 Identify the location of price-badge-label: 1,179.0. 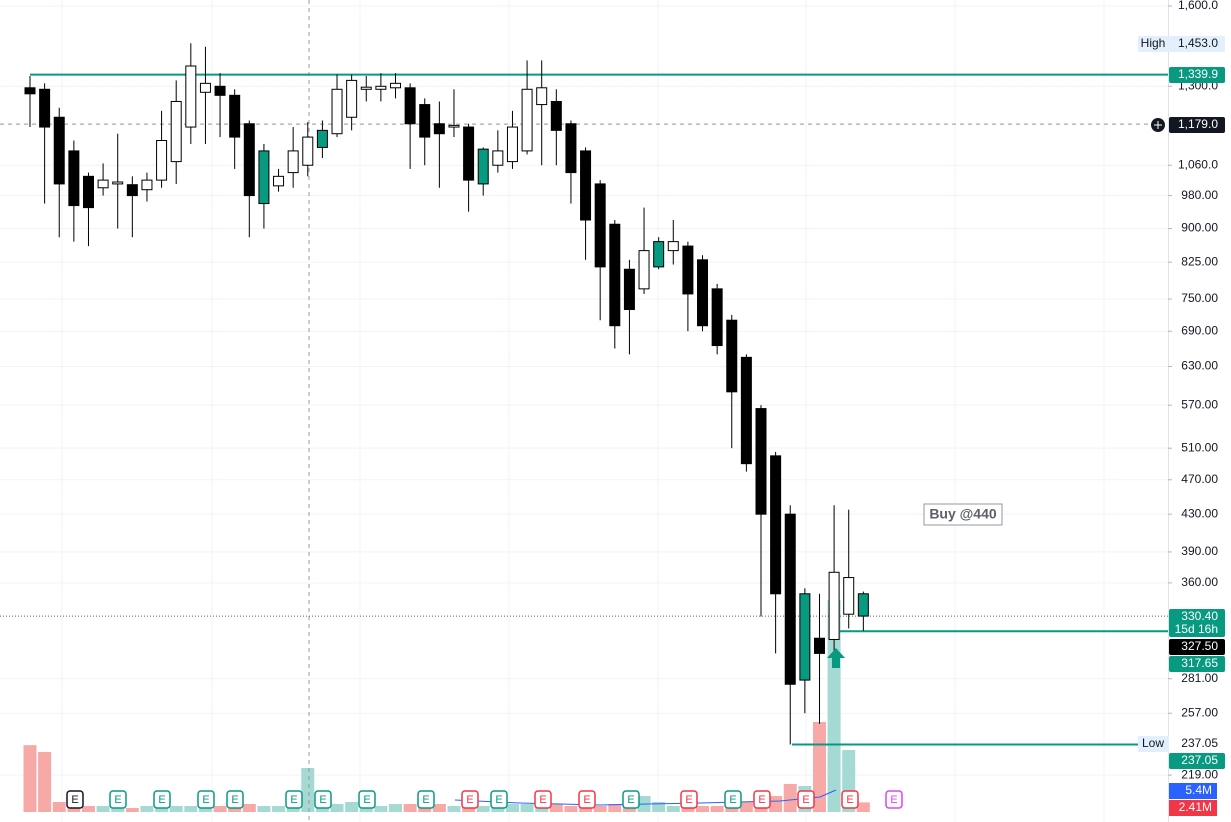
(1198, 124).